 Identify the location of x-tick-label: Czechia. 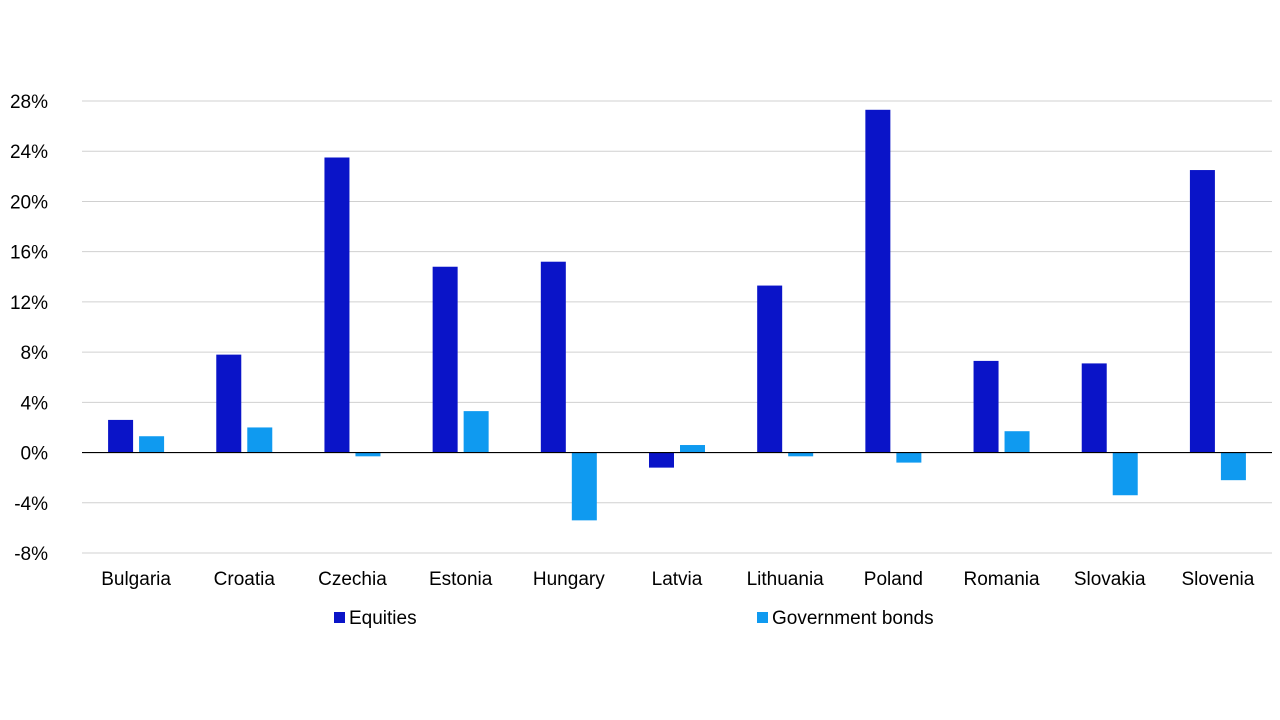
(352, 579).